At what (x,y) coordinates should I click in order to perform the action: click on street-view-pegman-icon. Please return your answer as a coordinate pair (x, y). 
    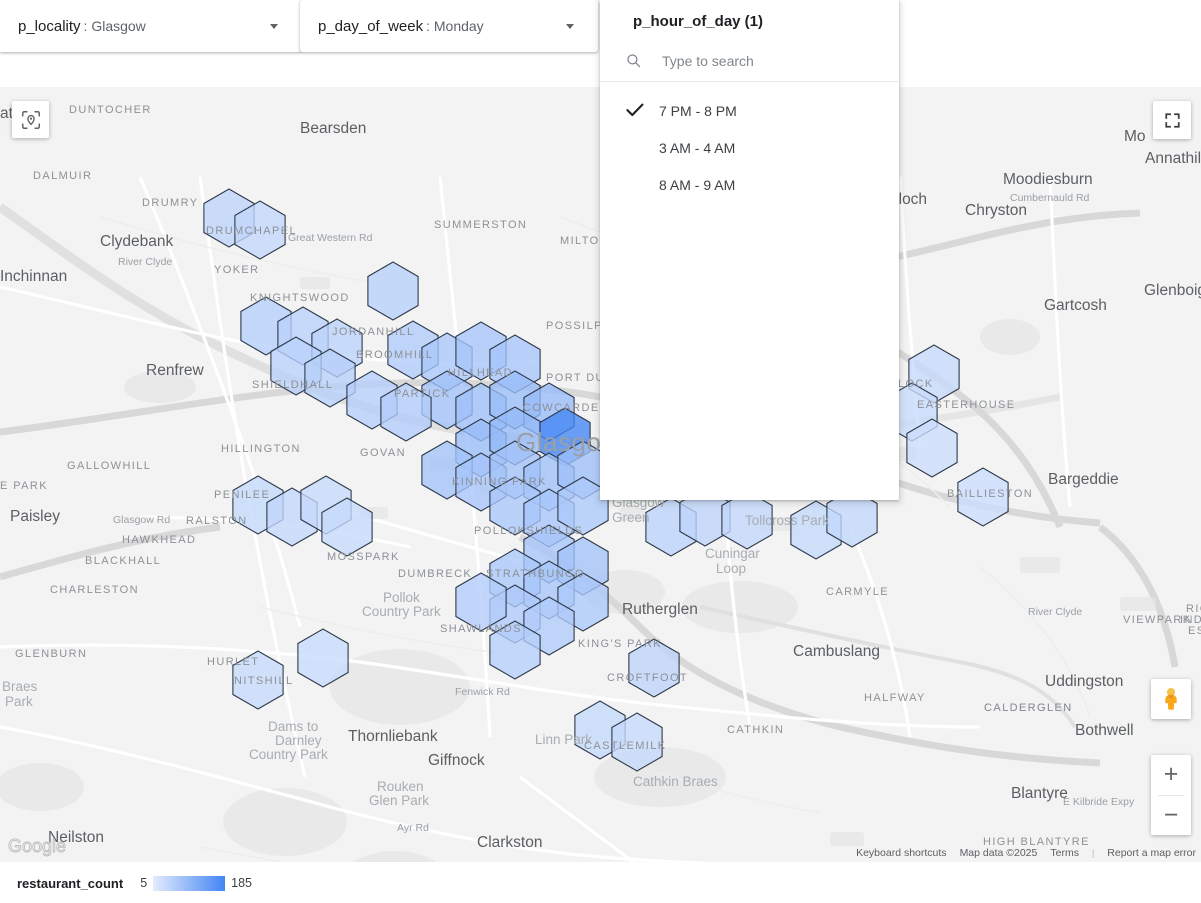
    Looking at the image, I should click on (1171, 699).